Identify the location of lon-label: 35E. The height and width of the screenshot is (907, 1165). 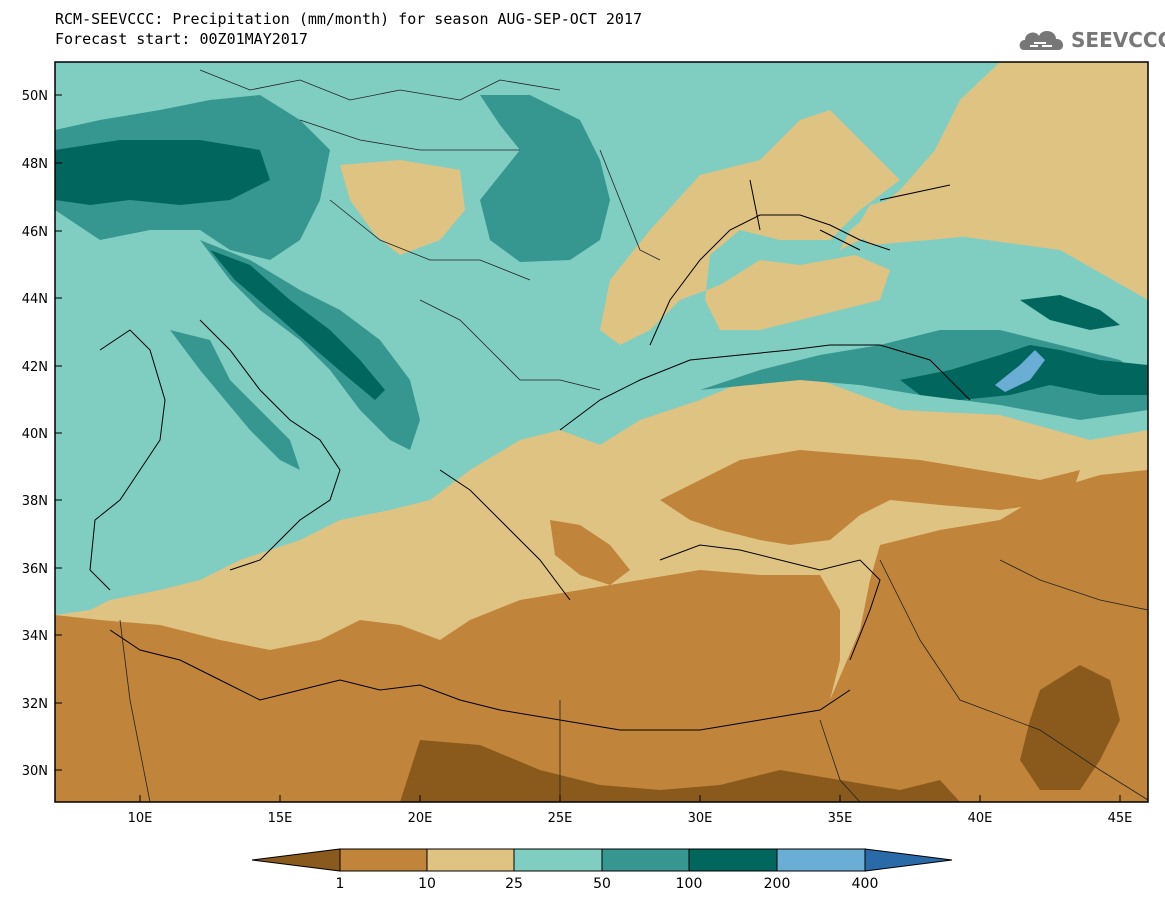
(840, 818).